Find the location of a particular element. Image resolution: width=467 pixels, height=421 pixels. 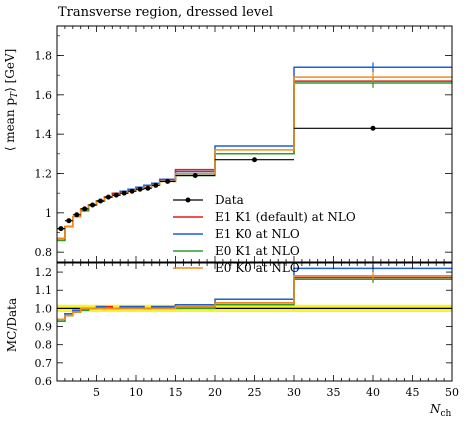

main-y-tick-label: 1.2 is located at coordinates (44, 174).